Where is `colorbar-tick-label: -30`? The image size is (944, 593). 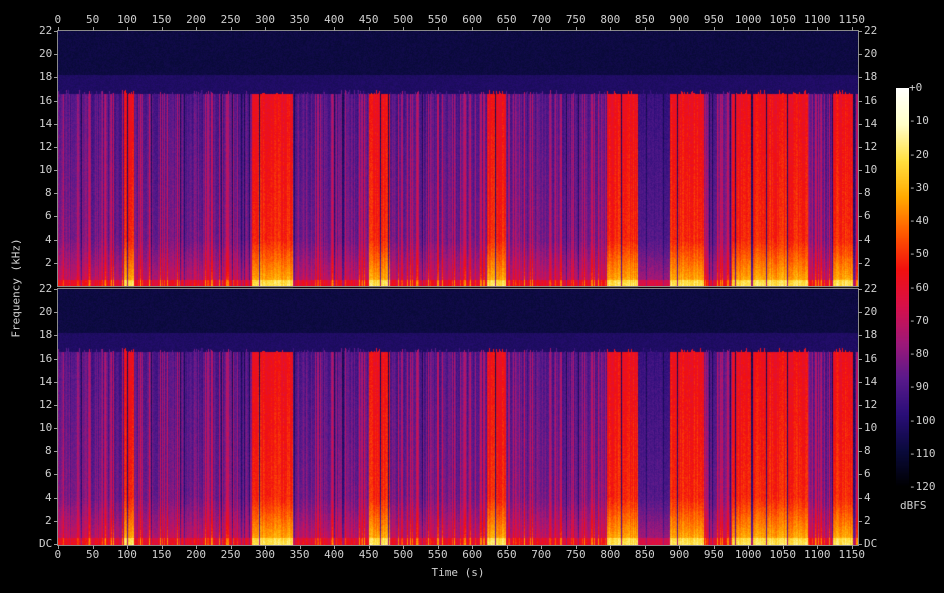 colorbar-tick-label: -30 is located at coordinates (919, 187).